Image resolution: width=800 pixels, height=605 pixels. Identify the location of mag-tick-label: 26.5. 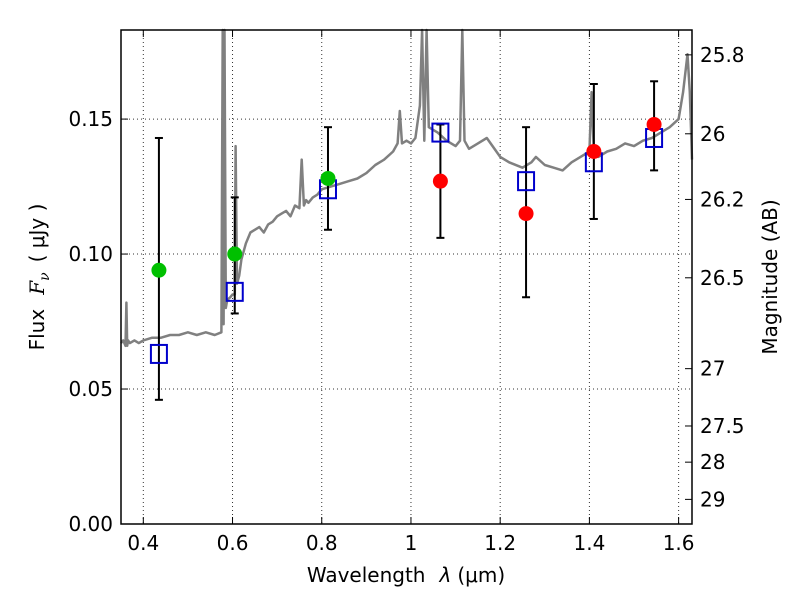
(722, 278).